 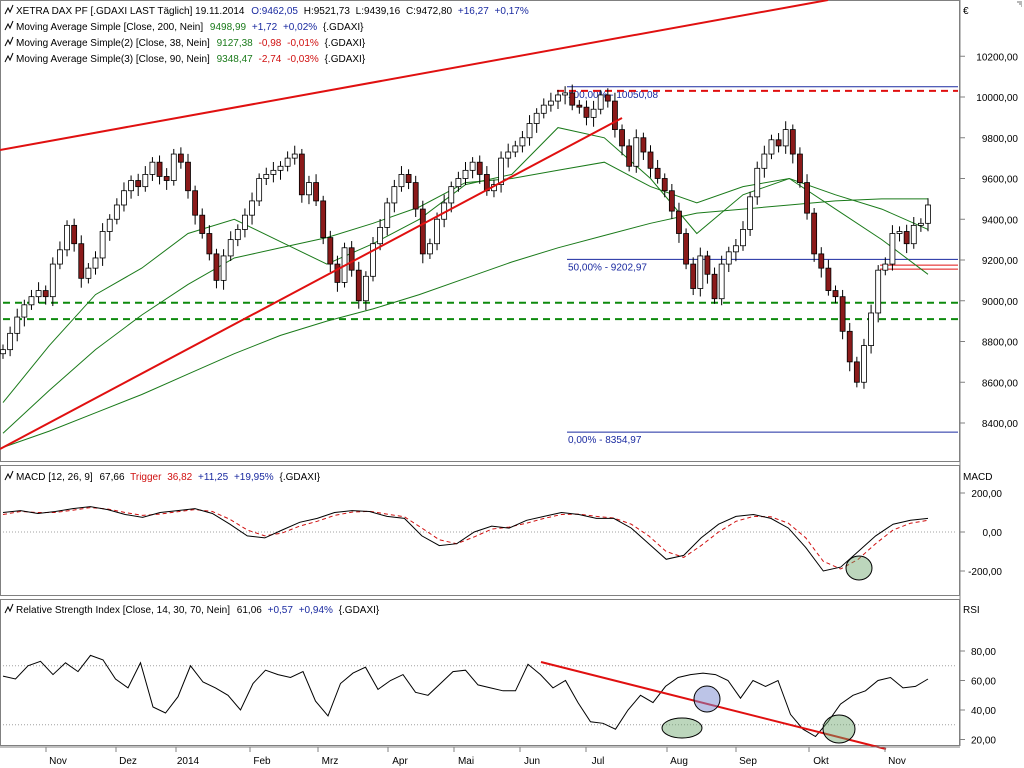 I want to click on x-tick-label: Okt, so click(x=821, y=761).